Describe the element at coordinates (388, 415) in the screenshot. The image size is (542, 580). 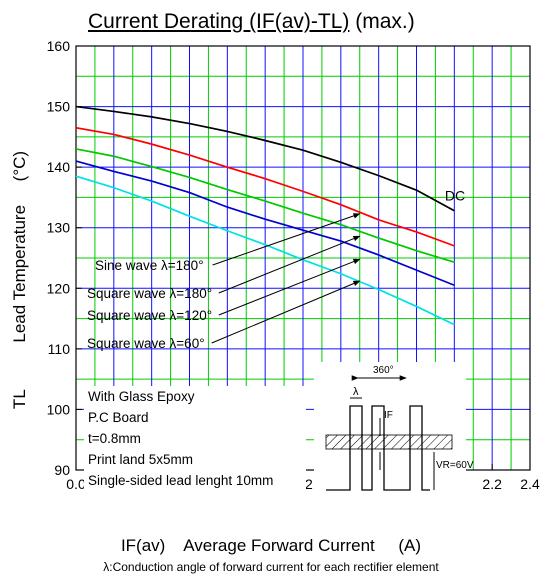
I see `inset-if-label: IF` at that location.